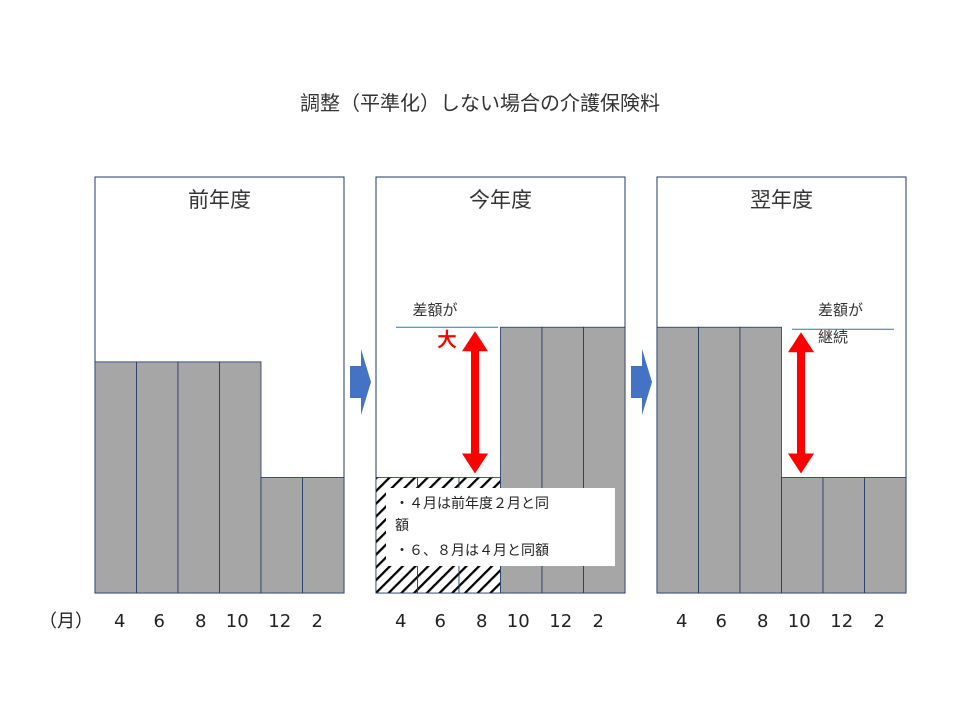  I want to click on note-background, so click(500, 527).